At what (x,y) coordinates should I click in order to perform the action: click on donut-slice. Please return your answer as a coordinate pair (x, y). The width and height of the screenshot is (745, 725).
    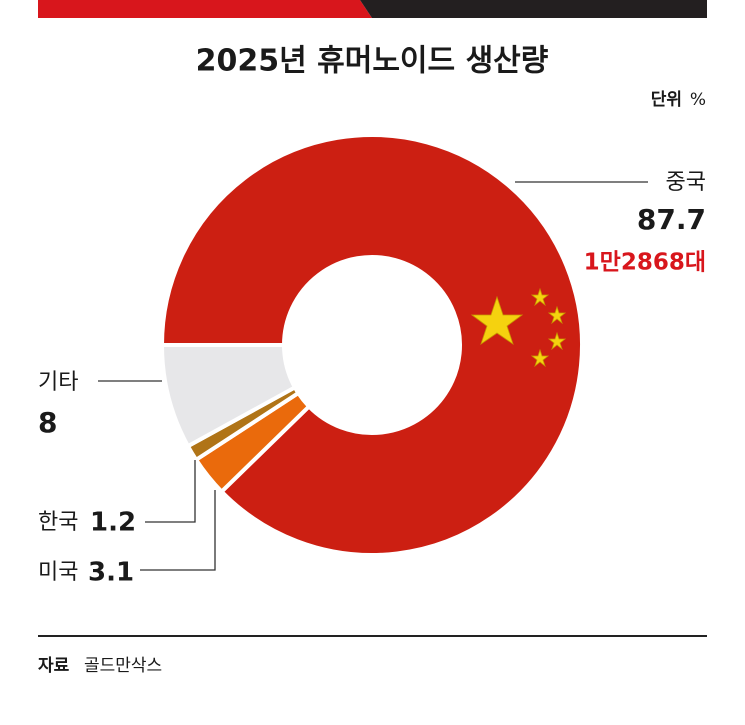
    Looking at the image, I should click on (228, 396).